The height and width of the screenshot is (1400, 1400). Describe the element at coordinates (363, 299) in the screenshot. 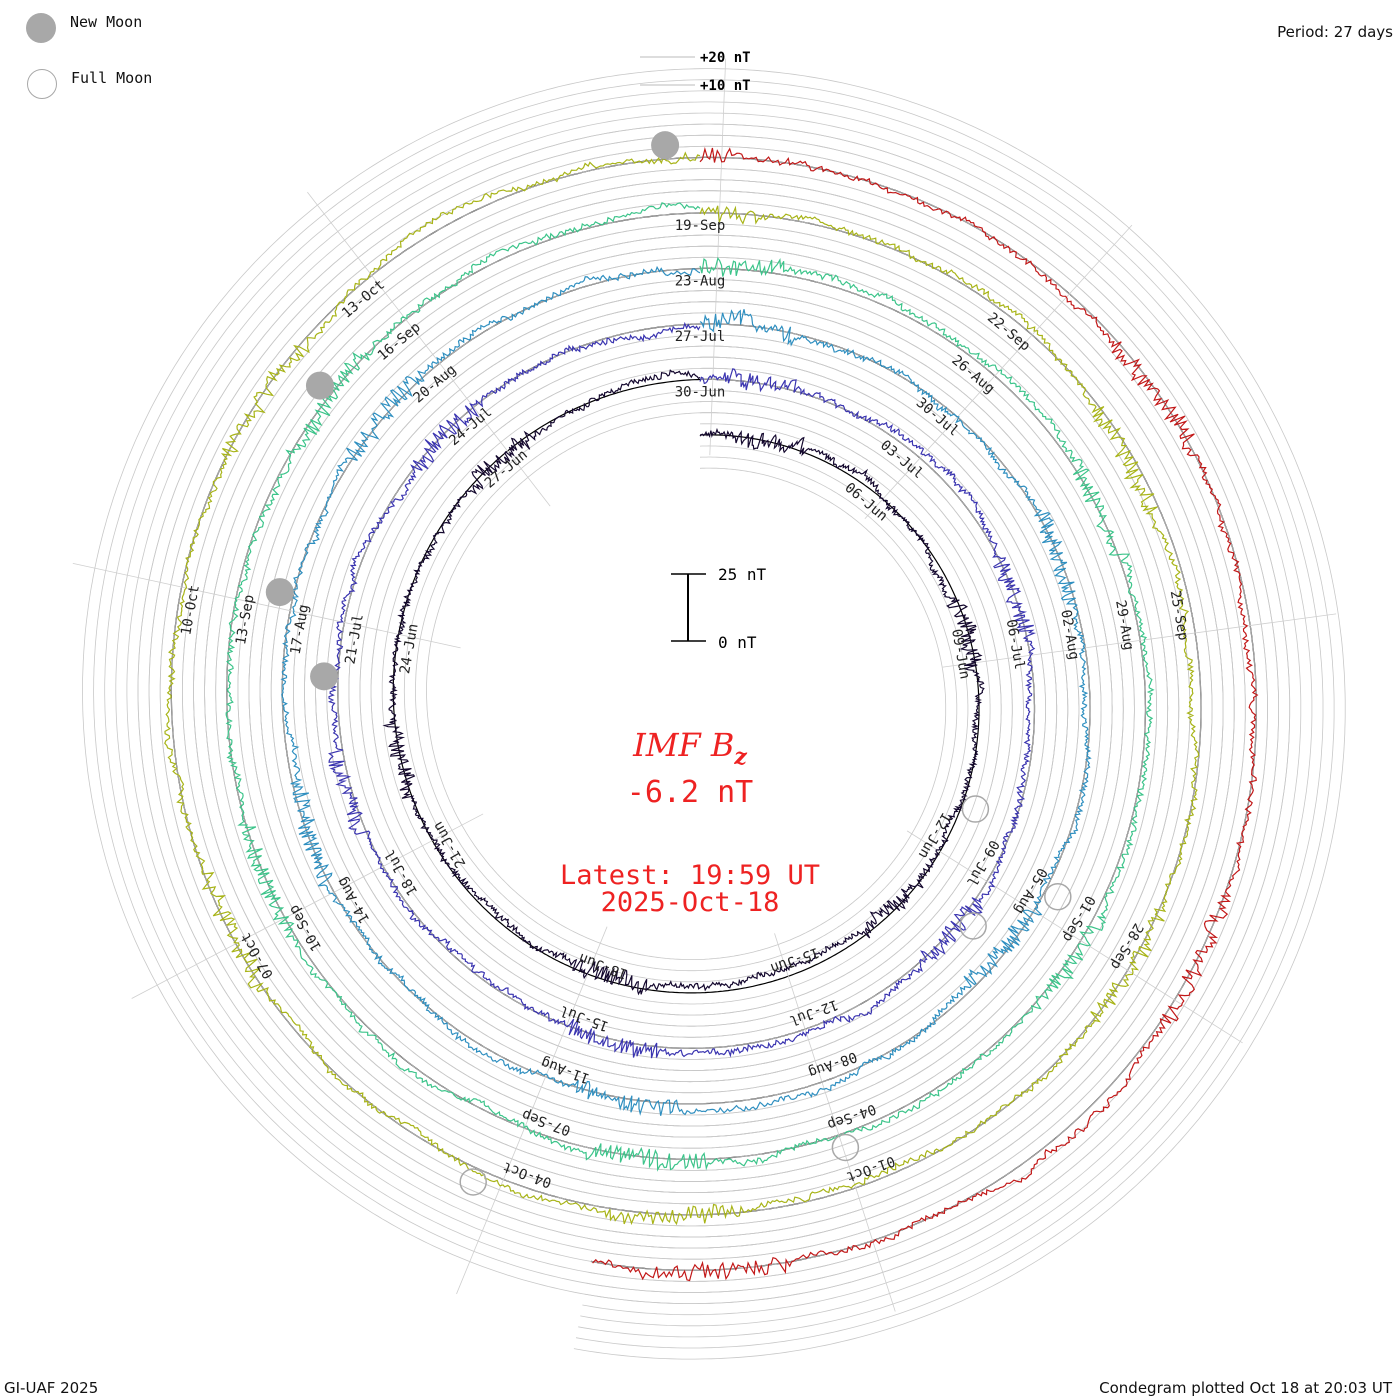

I see `date-label: 13-Oct` at that location.